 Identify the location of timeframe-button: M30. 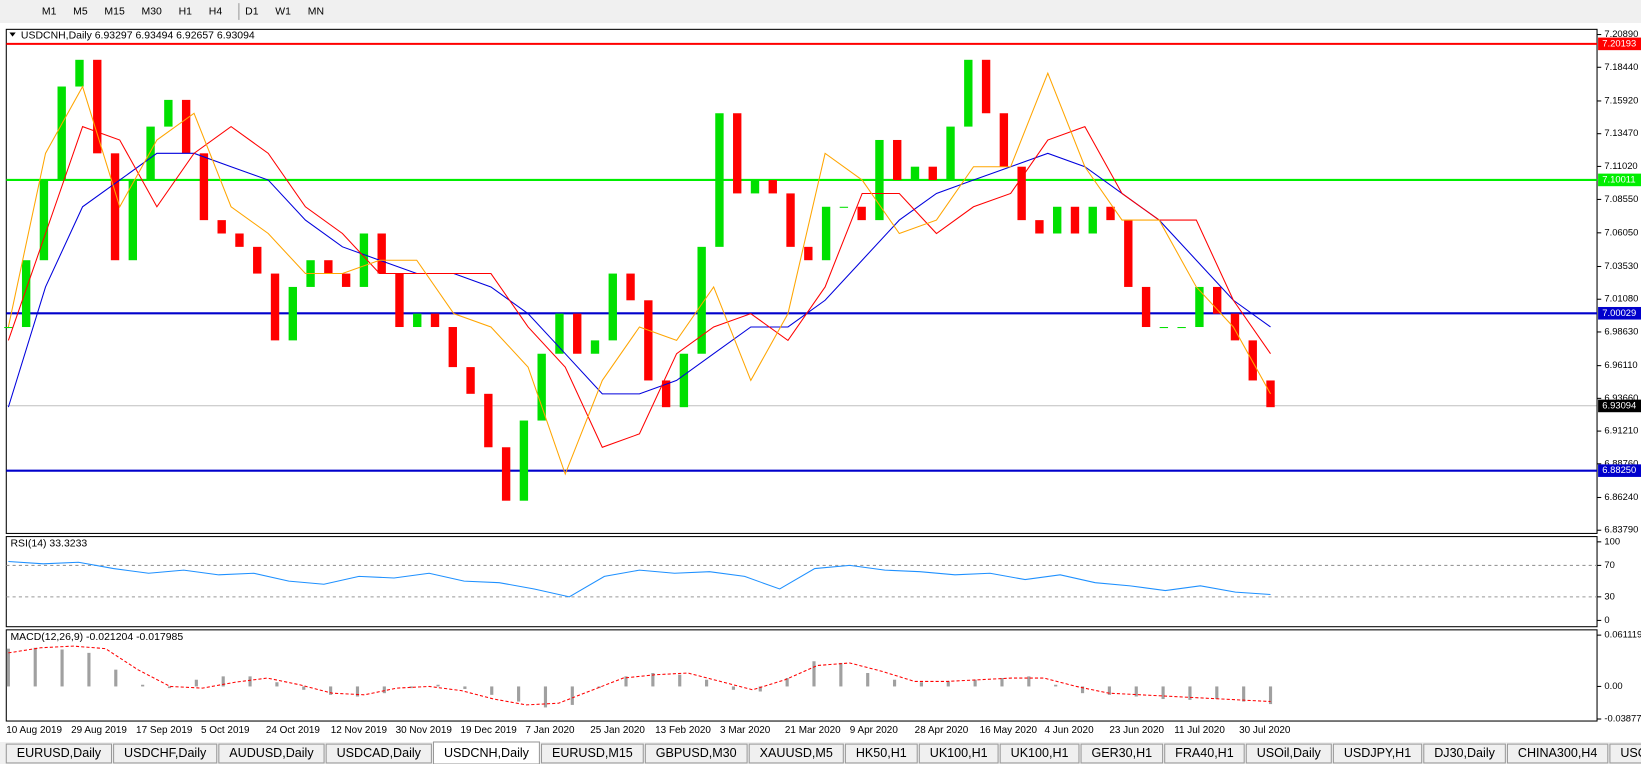
(152, 11).